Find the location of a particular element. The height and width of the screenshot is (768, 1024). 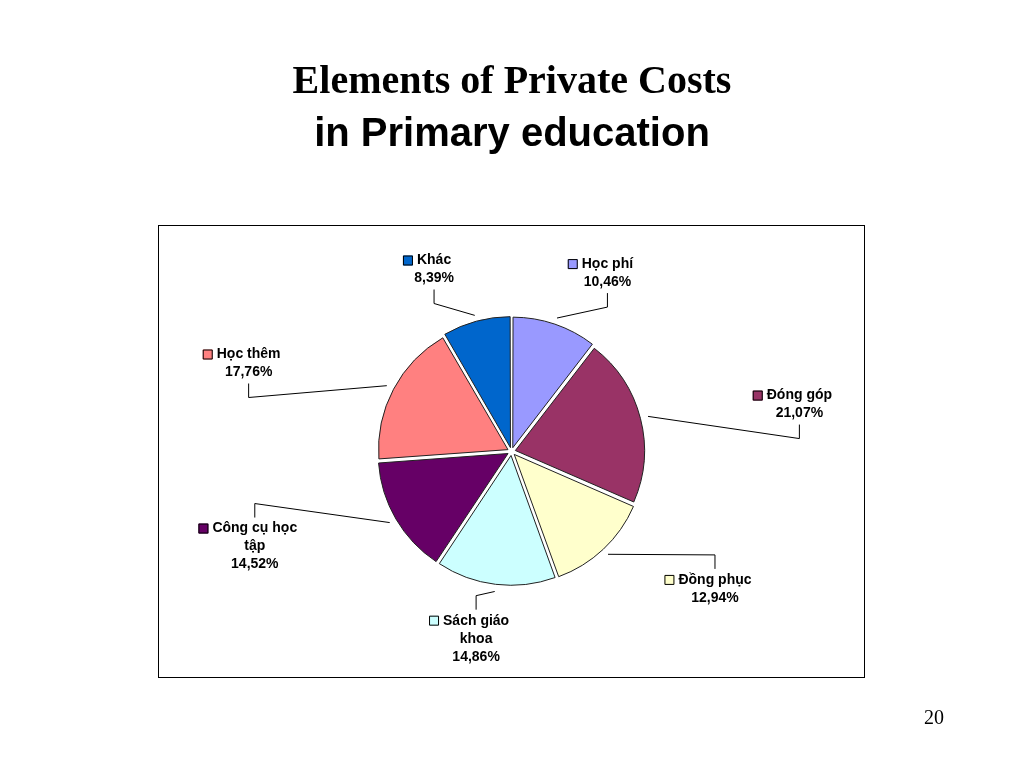

data-label: 14,86% is located at coordinates (476, 655).